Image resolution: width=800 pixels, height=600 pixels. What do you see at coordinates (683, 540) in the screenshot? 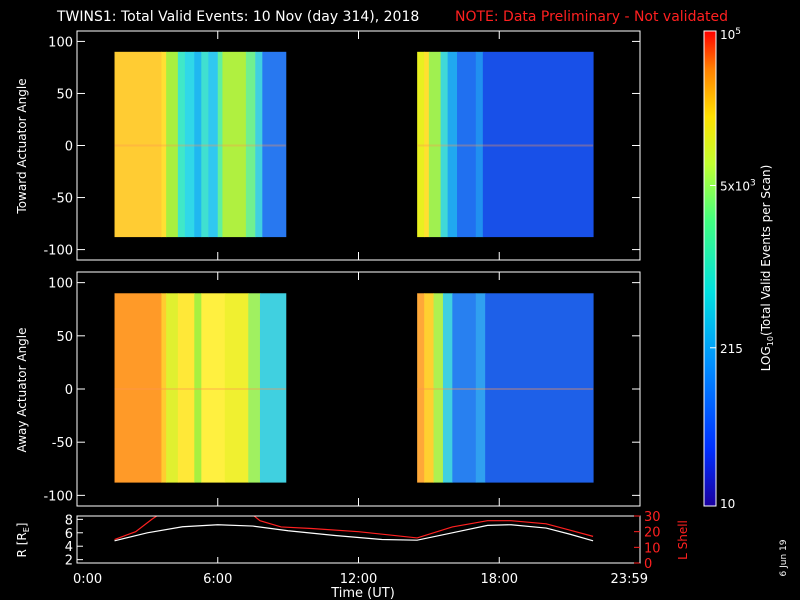
I see `lshell-ylabel: L Shell` at bounding box center [683, 540].